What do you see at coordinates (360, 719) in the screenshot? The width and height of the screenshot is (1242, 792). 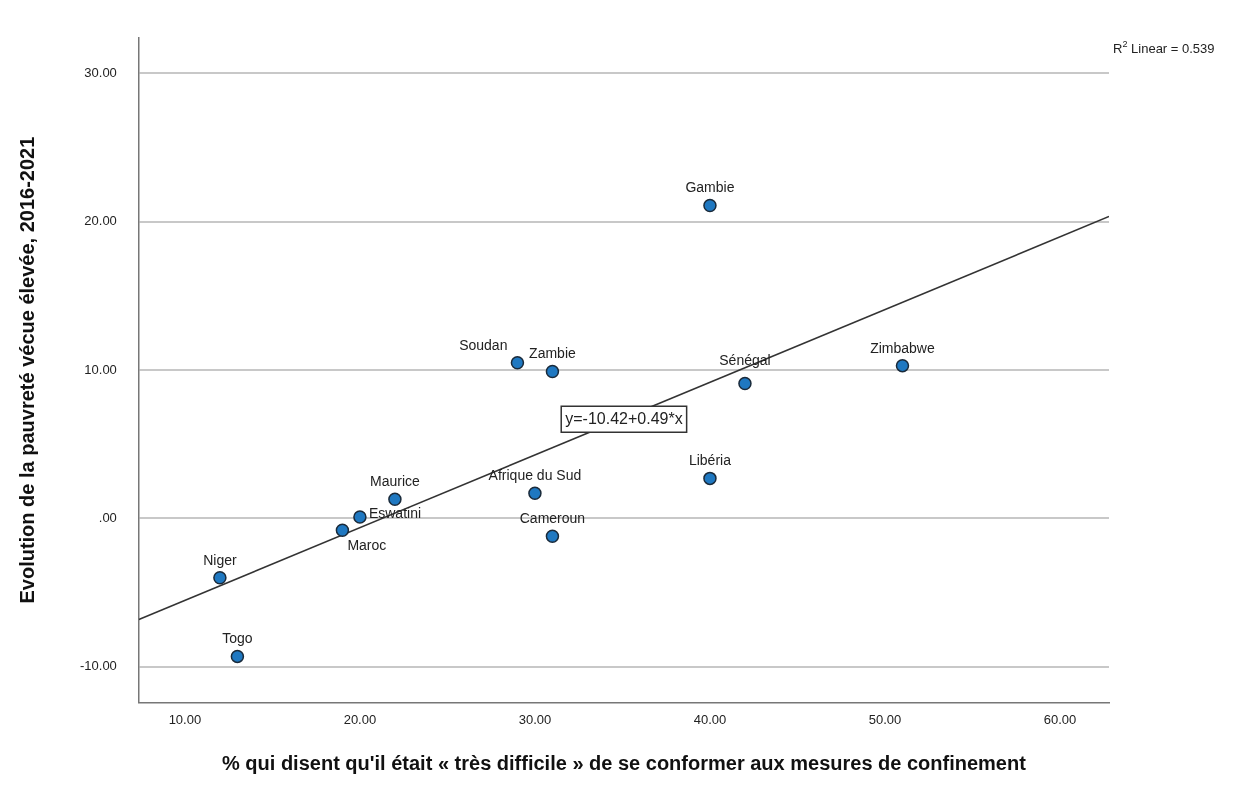 I see `x-tick-label: 20.00` at bounding box center [360, 719].